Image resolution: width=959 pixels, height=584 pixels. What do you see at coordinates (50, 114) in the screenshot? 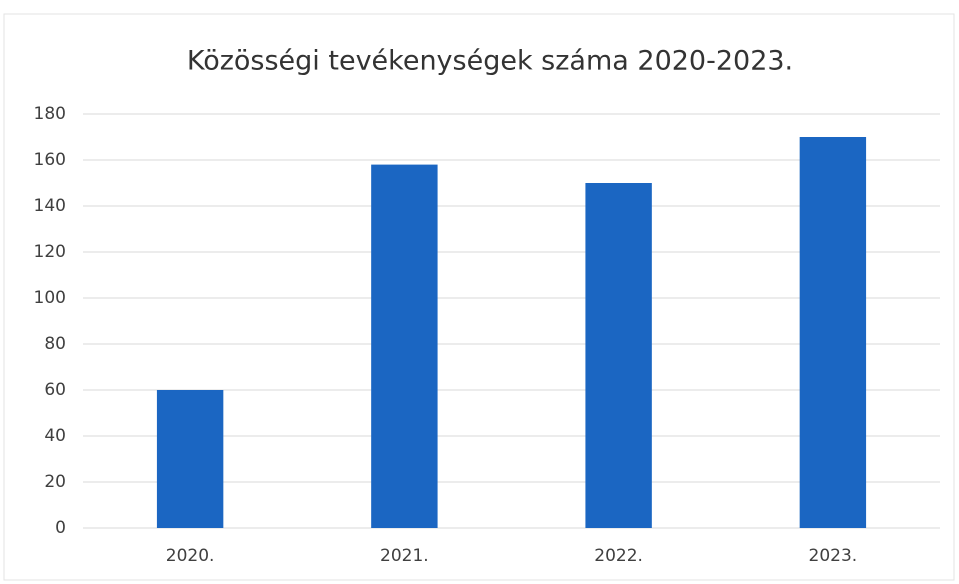
I see `y-tick-label: 180` at bounding box center [50, 114].